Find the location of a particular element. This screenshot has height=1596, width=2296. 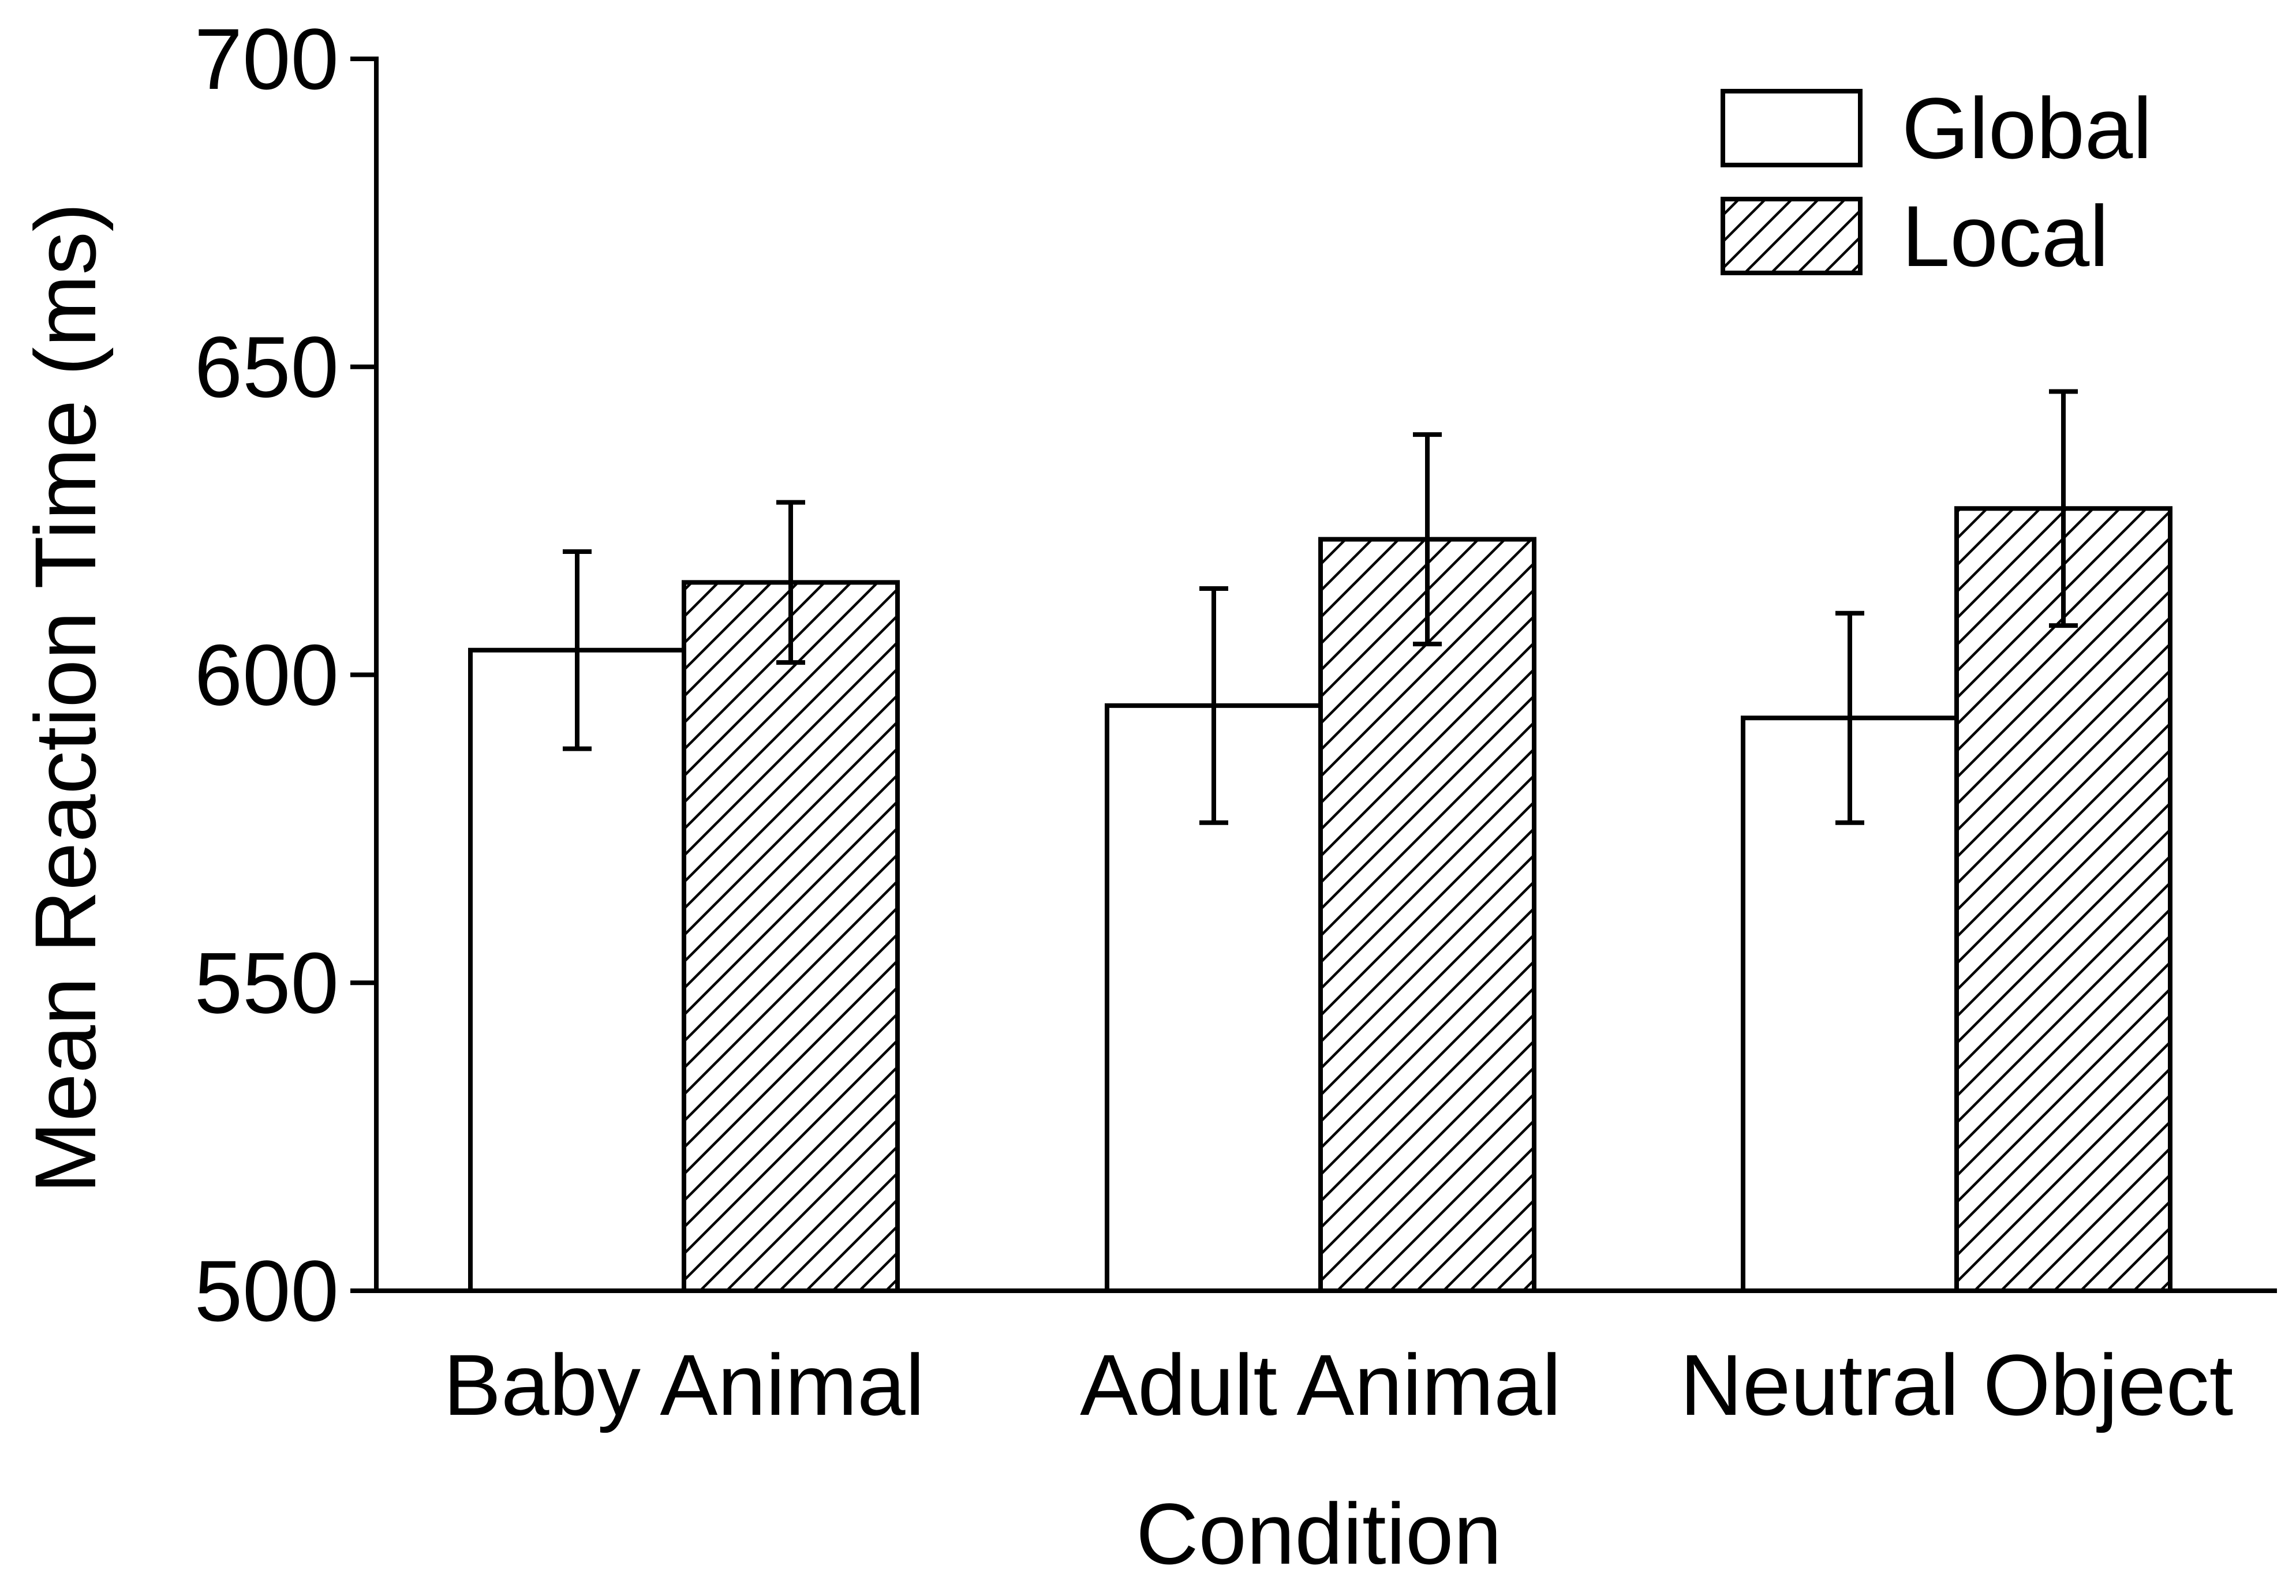

legend-swatch-global is located at coordinates (1792, 128).